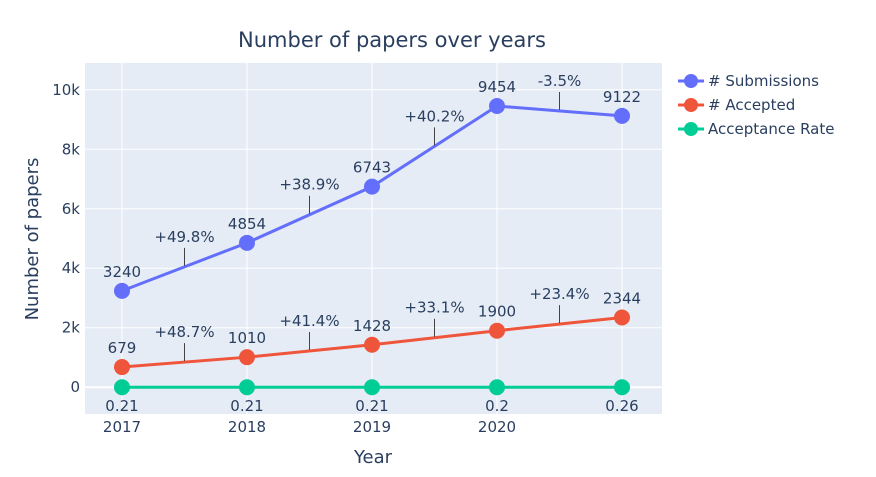  I want to click on value-label: 6743, so click(372, 168).